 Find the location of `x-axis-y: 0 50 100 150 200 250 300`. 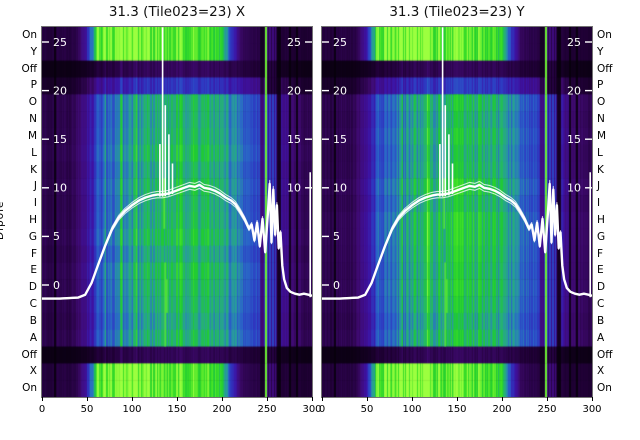

x-axis-y: 0 50 100 150 200 250 300 is located at coordinates (460, 414).